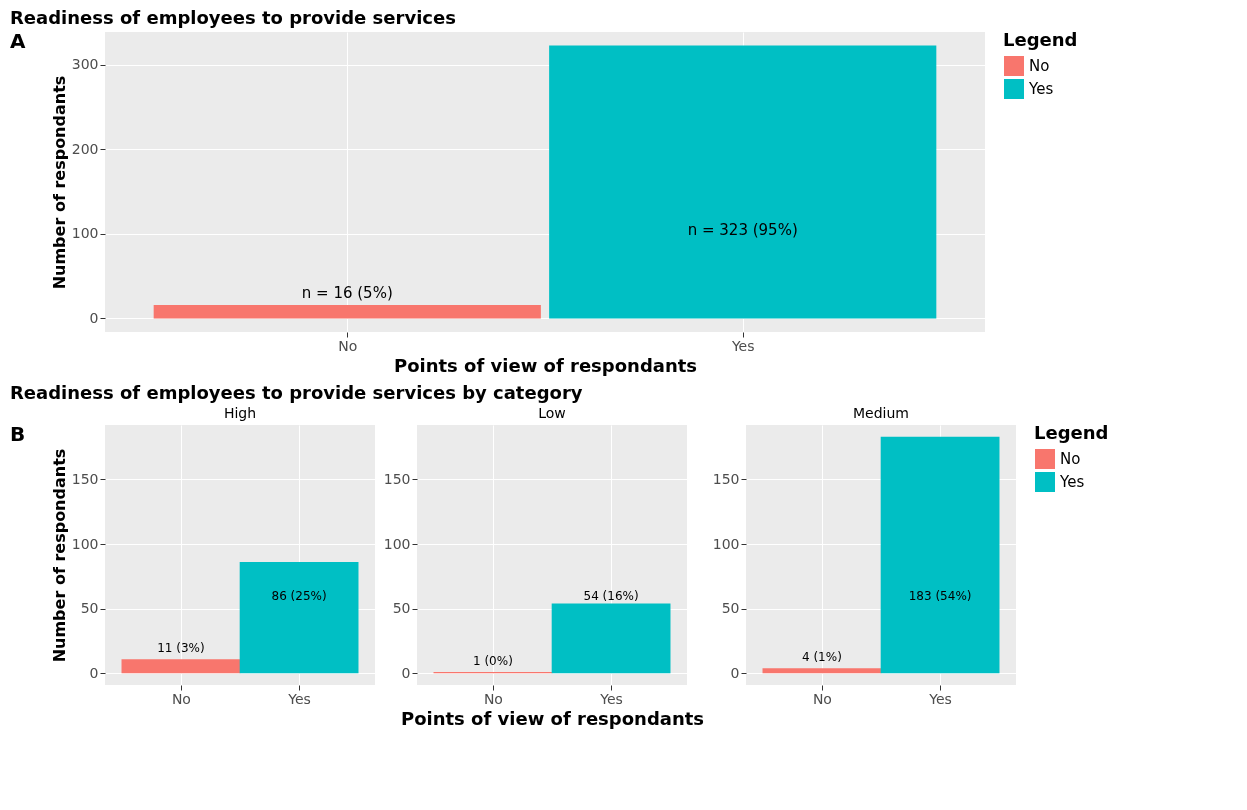  What do you see at coordinates (18, 41) in the screenshot?
I see `text: A` at bounding box center [18, 41].